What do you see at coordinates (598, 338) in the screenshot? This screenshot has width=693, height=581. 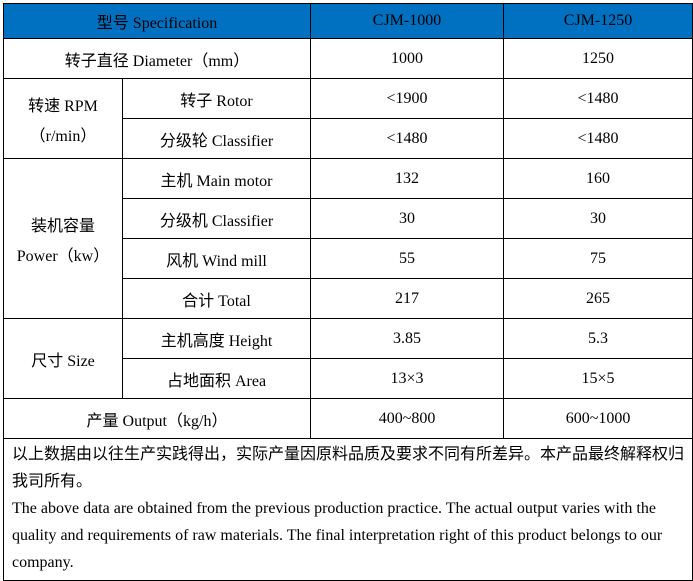 I see `height-v2: 5.3` at bounding box center [598, 338].